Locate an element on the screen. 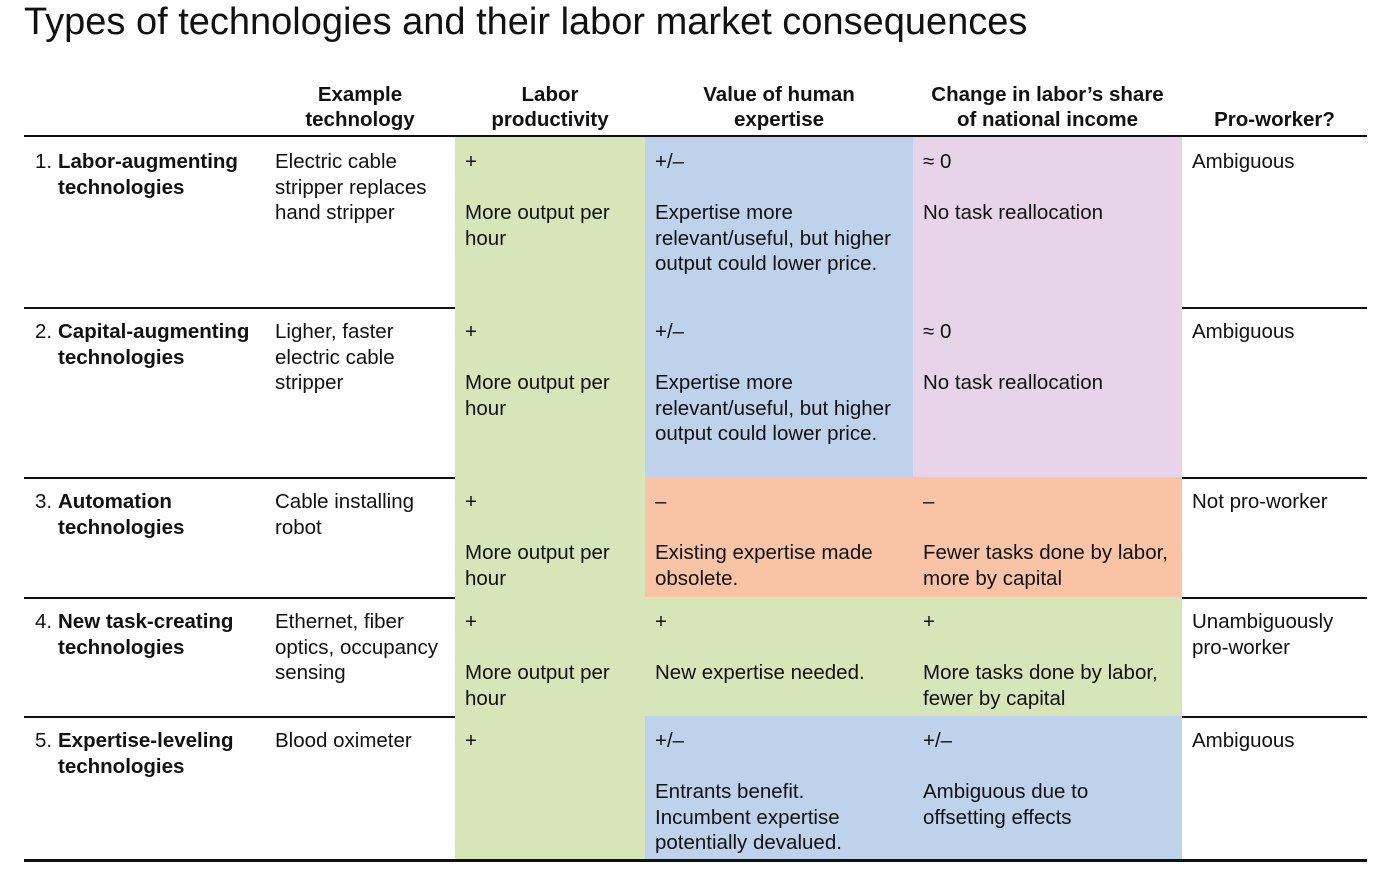 This screenshot has height=873, width=1387. labor_share-cell: +/– Ambiguous due to offsetting effects is located at coordinates (1047, 788).